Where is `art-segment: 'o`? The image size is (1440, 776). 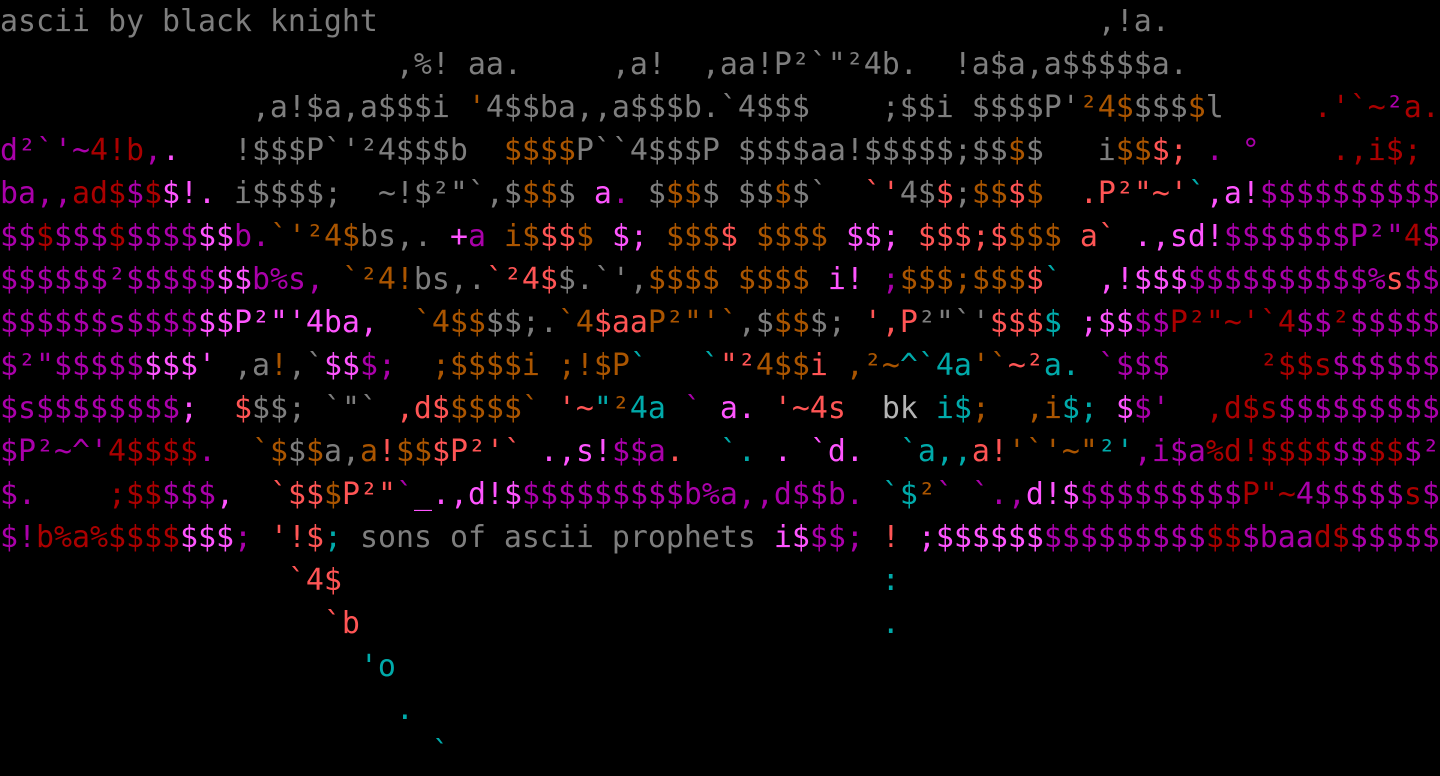
art-segment: 'o is located at coordinates (198, 666).